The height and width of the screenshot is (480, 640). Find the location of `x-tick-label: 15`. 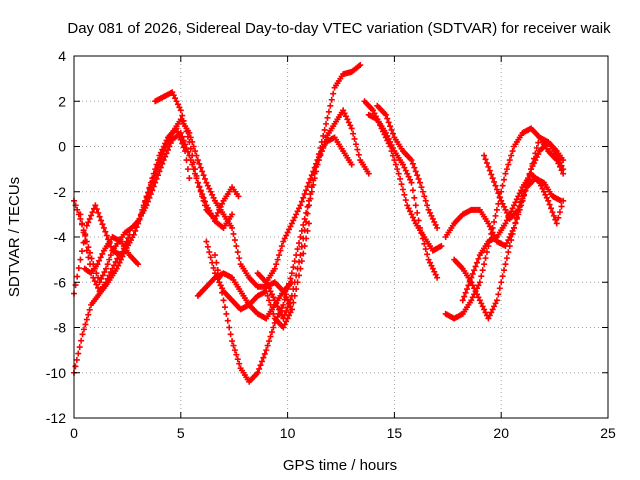

x-tick-label: 15 is located at coordinates (395, 433).